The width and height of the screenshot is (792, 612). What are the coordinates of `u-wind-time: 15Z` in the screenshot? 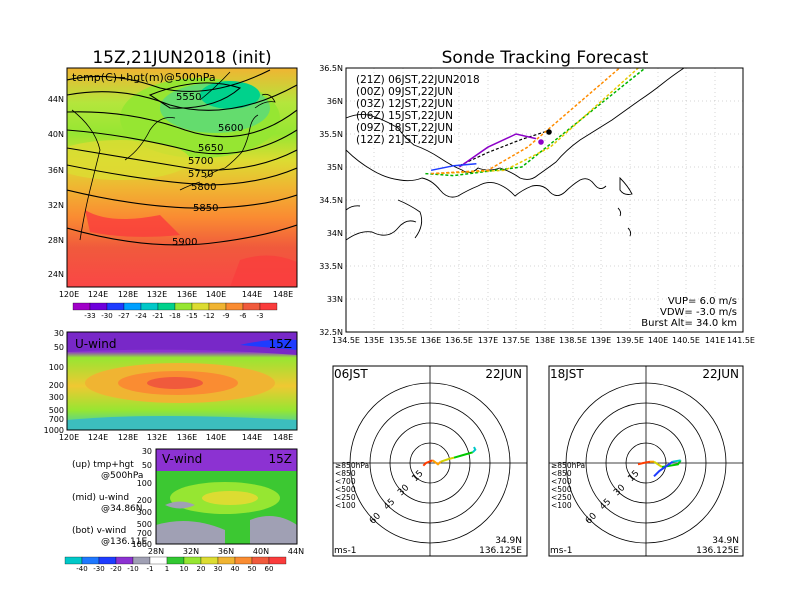 It's located at (281, 344).